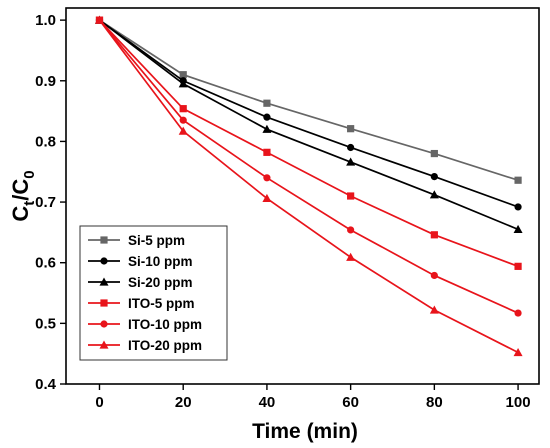 This screenshot has width=550, height=448. What do you see at coordinates (165, 345) in the screenshot?
I see `legend-label: ITO-20 ppm` at bounding box center [165, 345].